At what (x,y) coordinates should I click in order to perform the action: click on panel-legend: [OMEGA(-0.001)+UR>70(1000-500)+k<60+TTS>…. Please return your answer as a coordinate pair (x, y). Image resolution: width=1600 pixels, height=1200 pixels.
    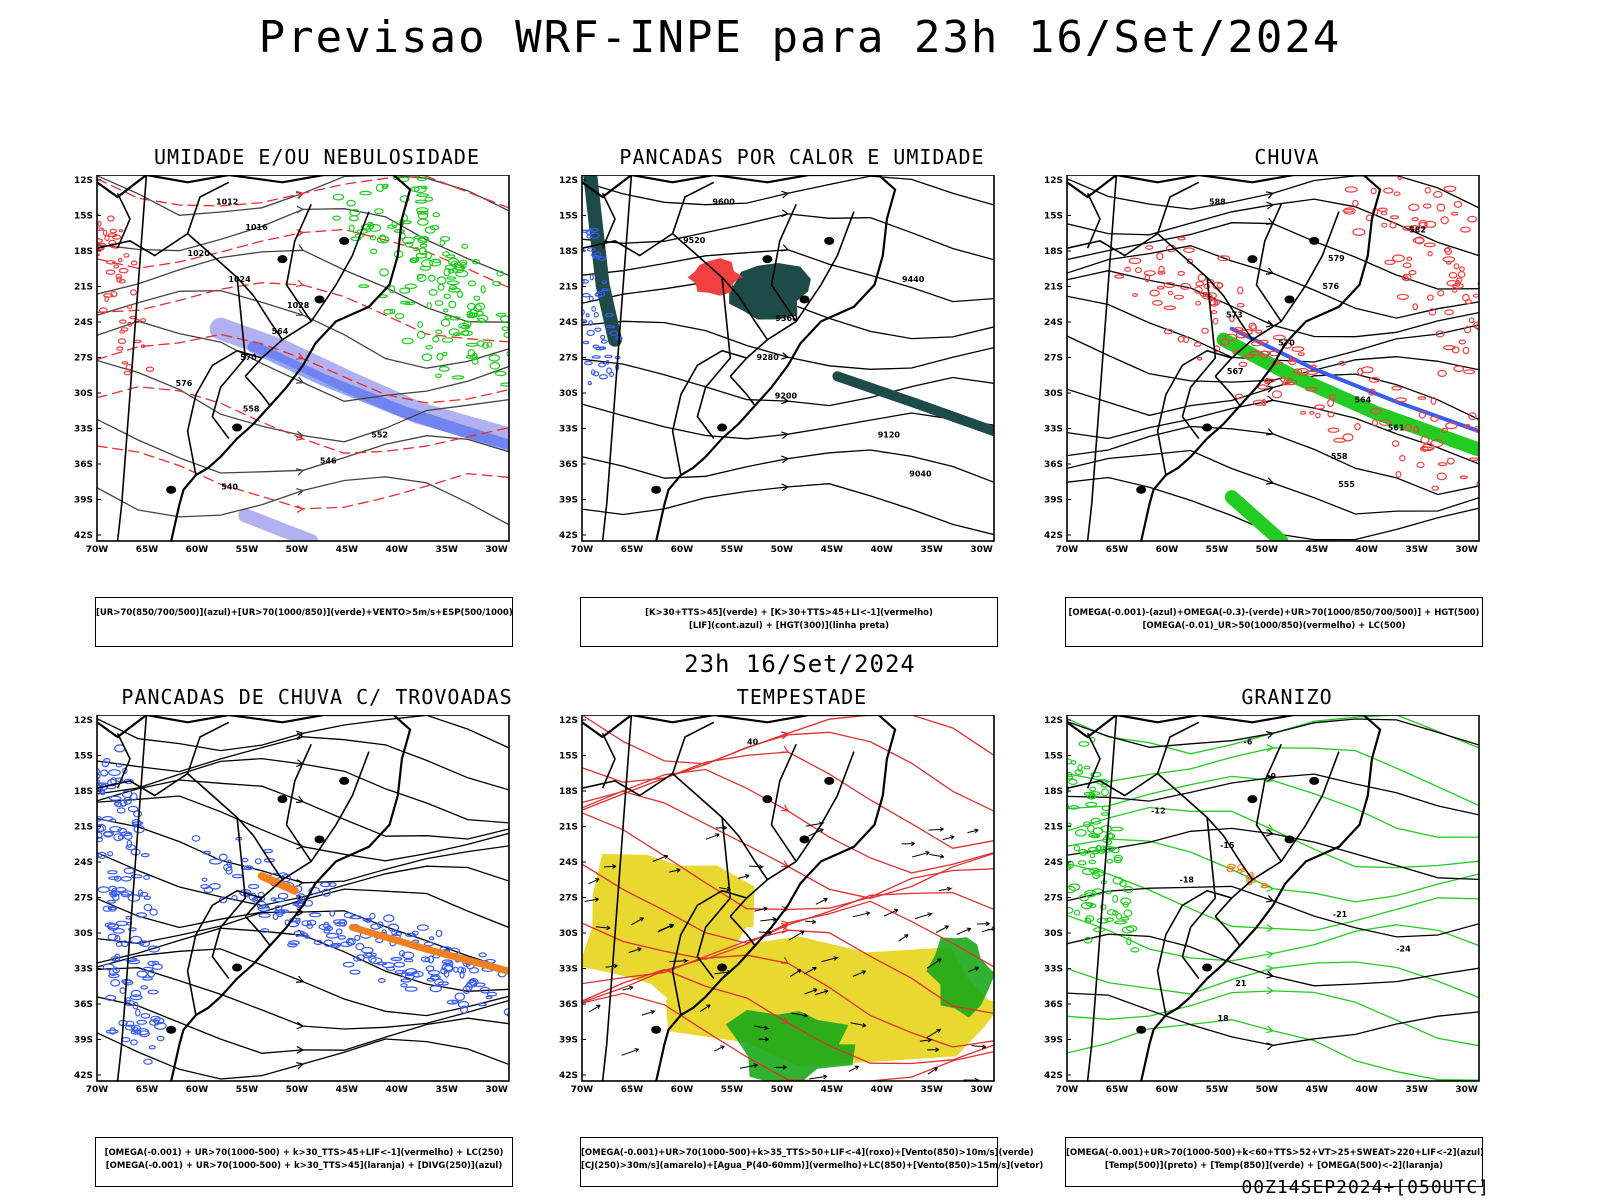
    Looking at the image, I should click on (1274, 1162).